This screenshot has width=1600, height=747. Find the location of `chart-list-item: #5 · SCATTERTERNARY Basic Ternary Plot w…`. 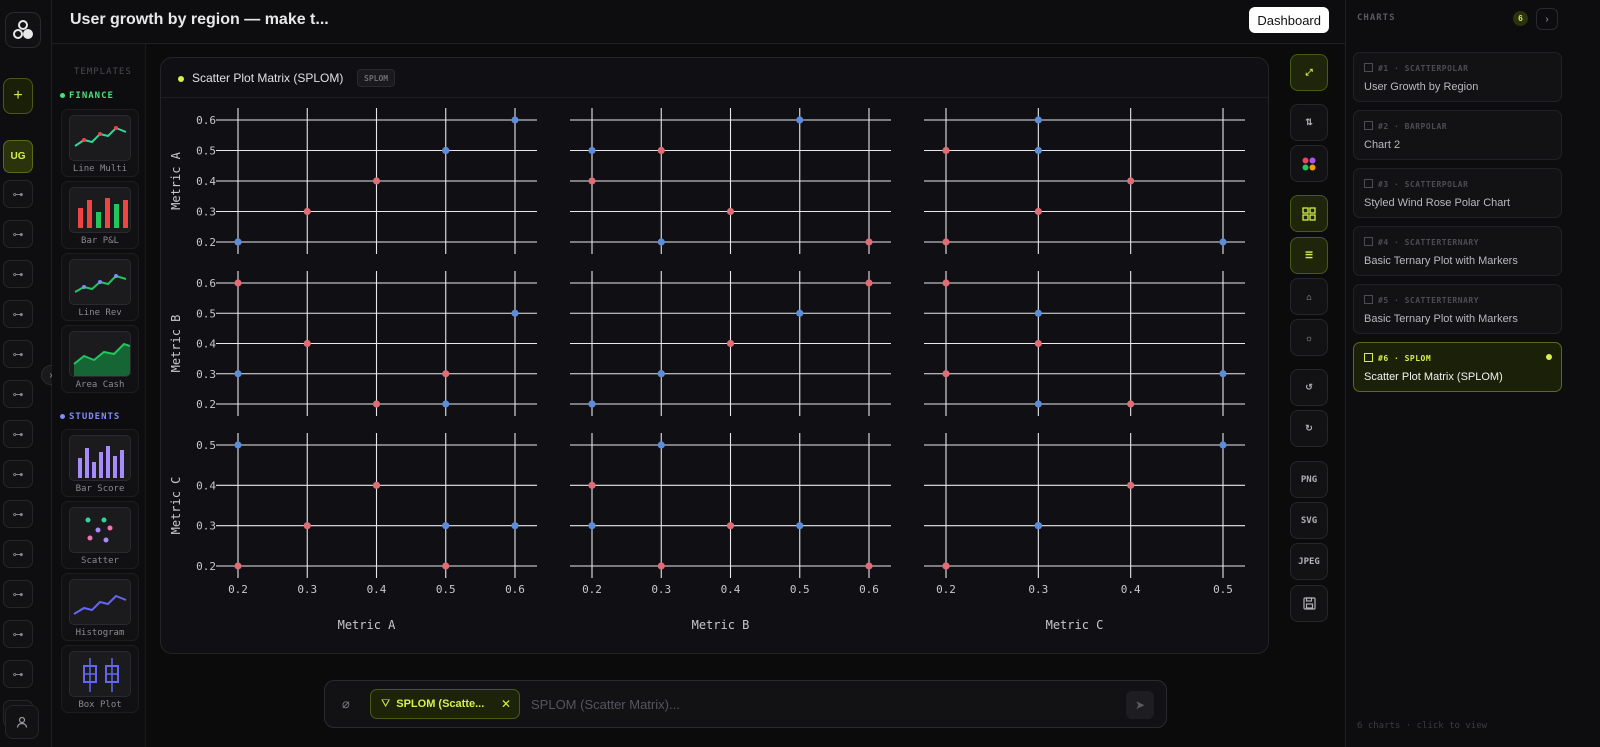

chart-list-item: #5 · SCATTERTERNARY Basic Ternary Plot w… is located at coordinates (1457, 309).